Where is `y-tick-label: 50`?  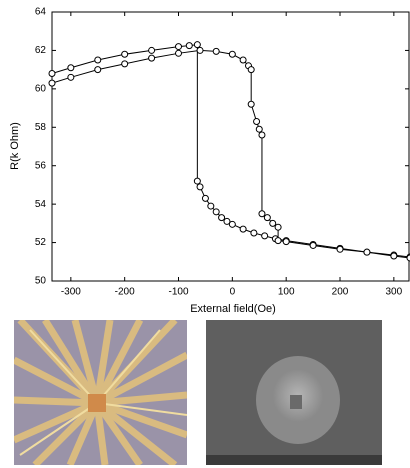
y-tick-label: 50 is located at coordinates (41, 281).